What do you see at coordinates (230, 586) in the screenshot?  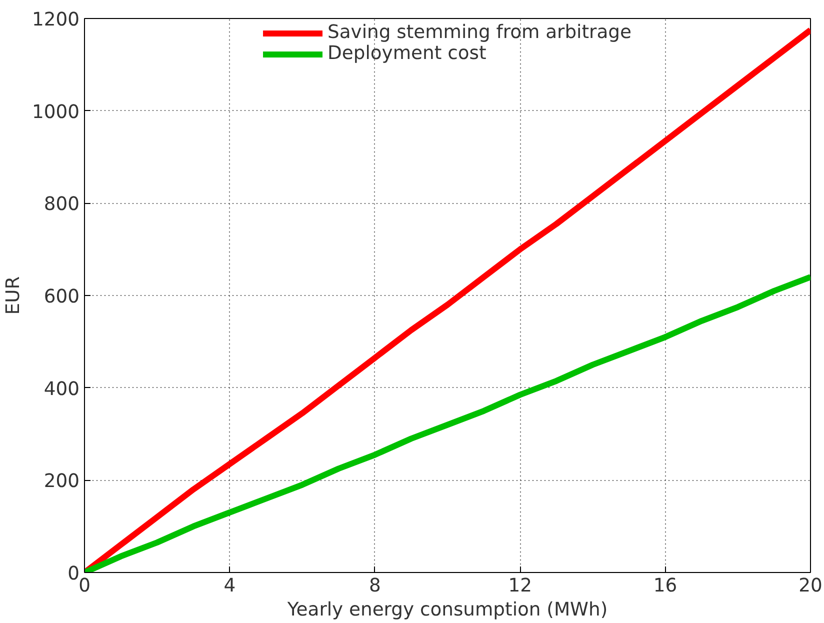 I see `x-tick-label: 4` at bounding box center [230, 586].